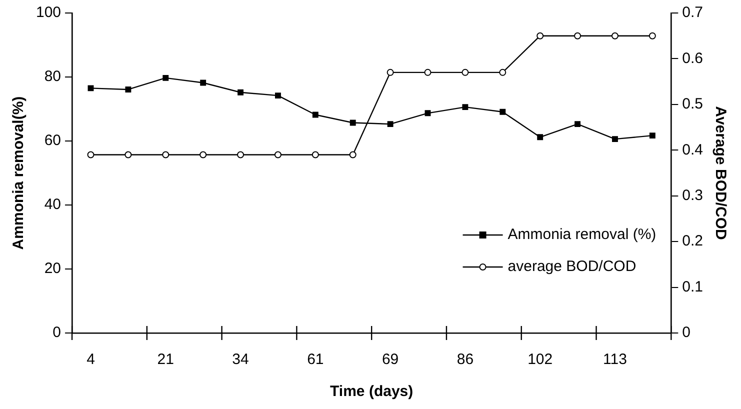 The height and width of the screenshot is (409, 741). What do you see at coordinates (315, 359) in the screenshot?
I see `x-tick-label: 61` at bounding box center [315, 359].